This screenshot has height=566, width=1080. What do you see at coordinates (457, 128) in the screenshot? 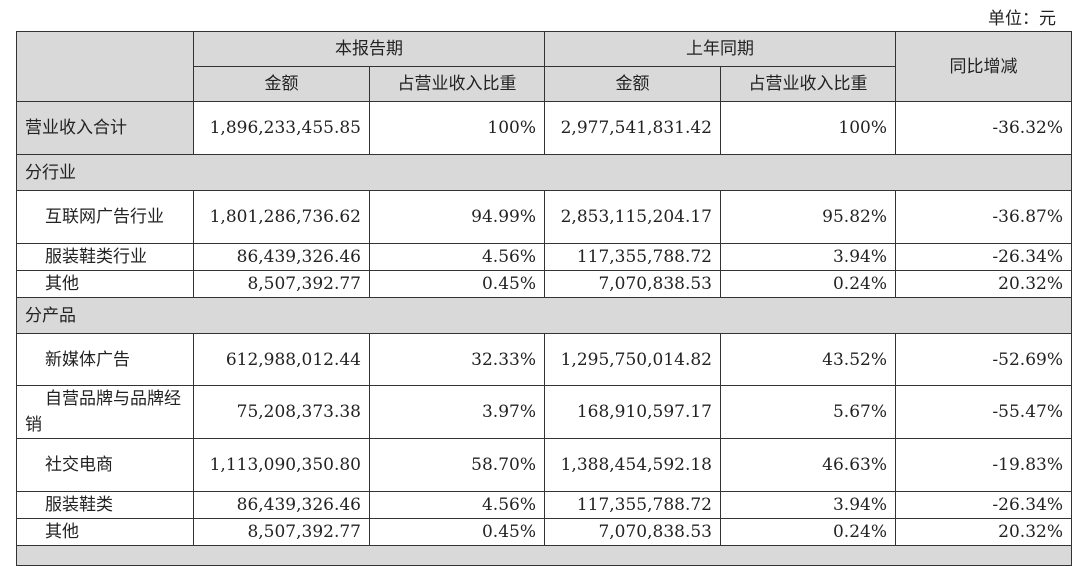
I see `cur-ratio: 100%` at bounding box center [457, 128].